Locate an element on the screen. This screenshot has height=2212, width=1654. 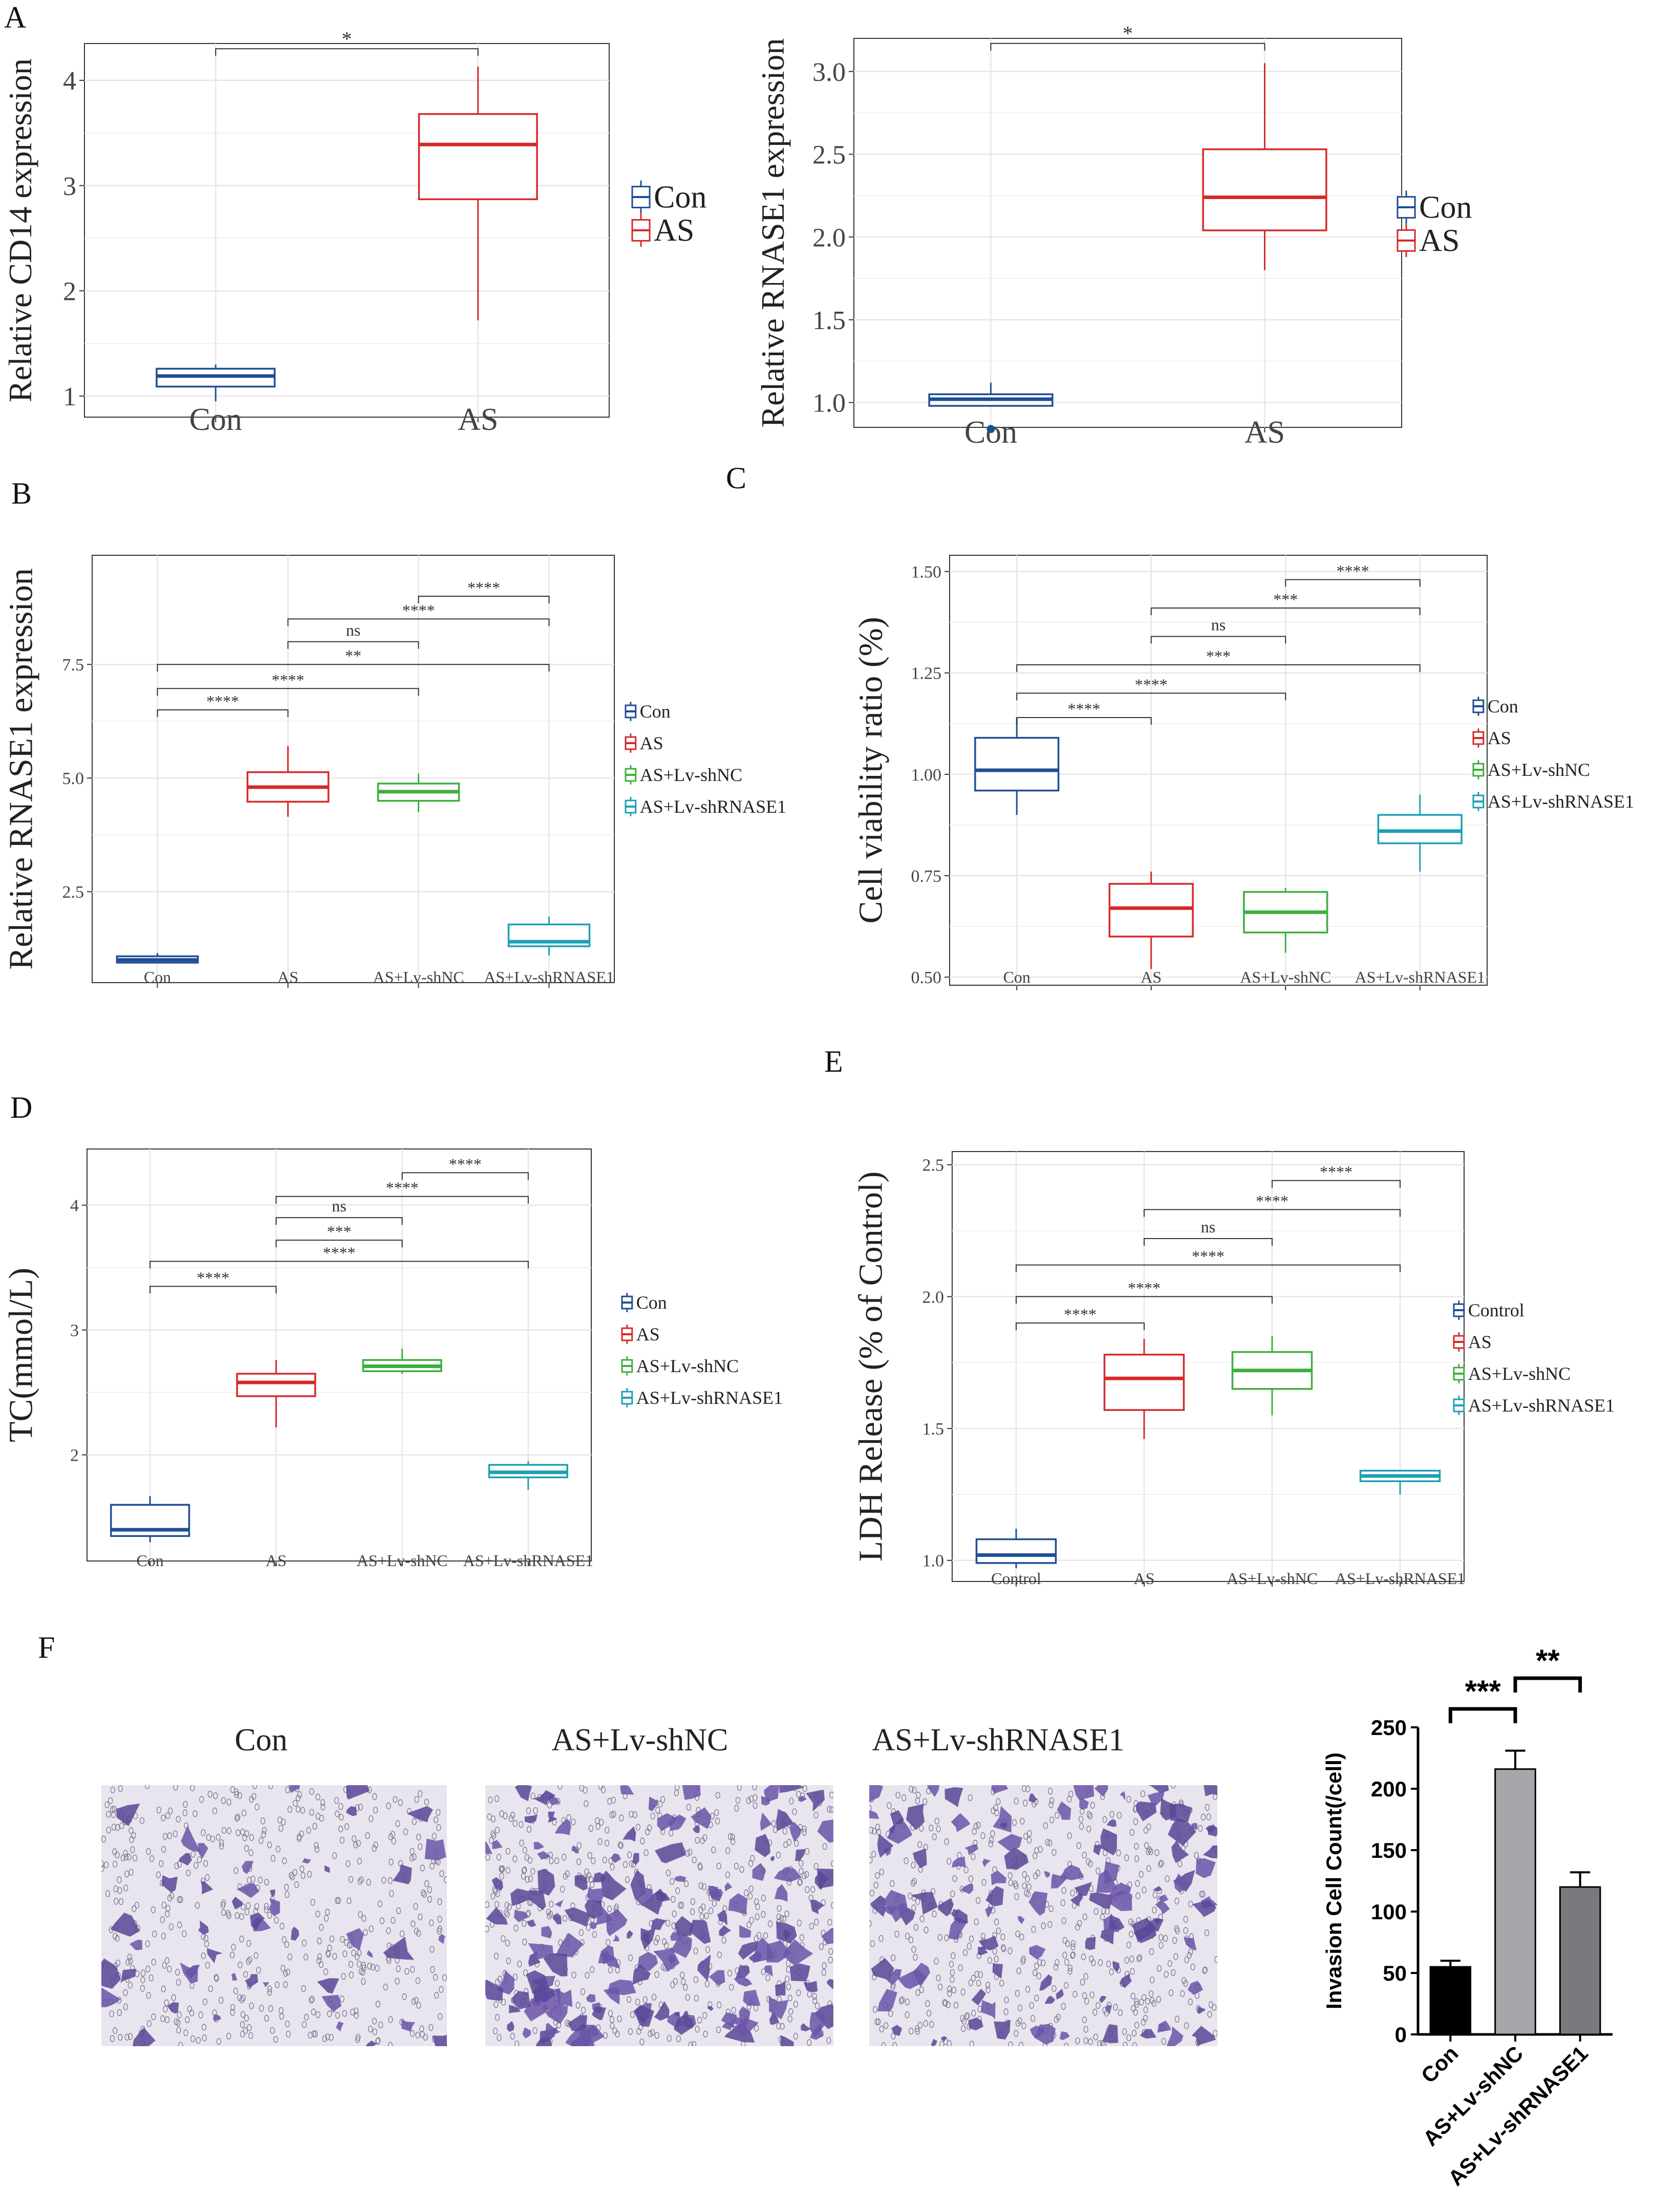
y-axis-label: LDH Release (% of Control) is located at coordinates (871, 1367).